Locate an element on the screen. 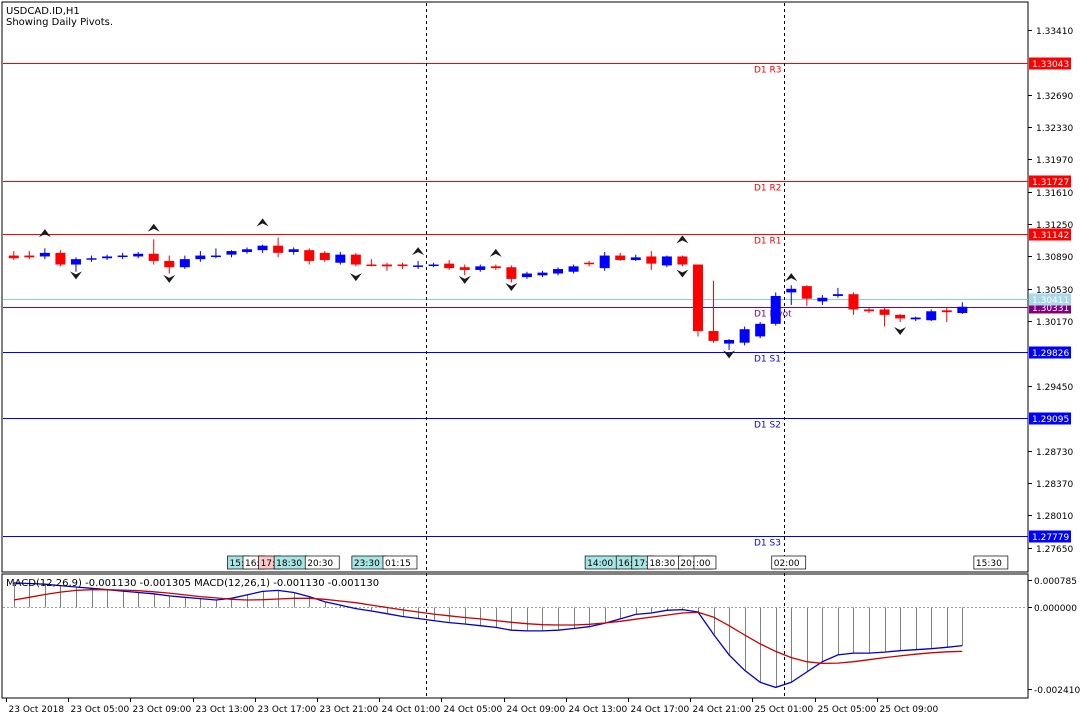 The height and width of the screenshot is (724, 1080). price-tick-label: 1.30890 is located at coordinates (1054, 258).